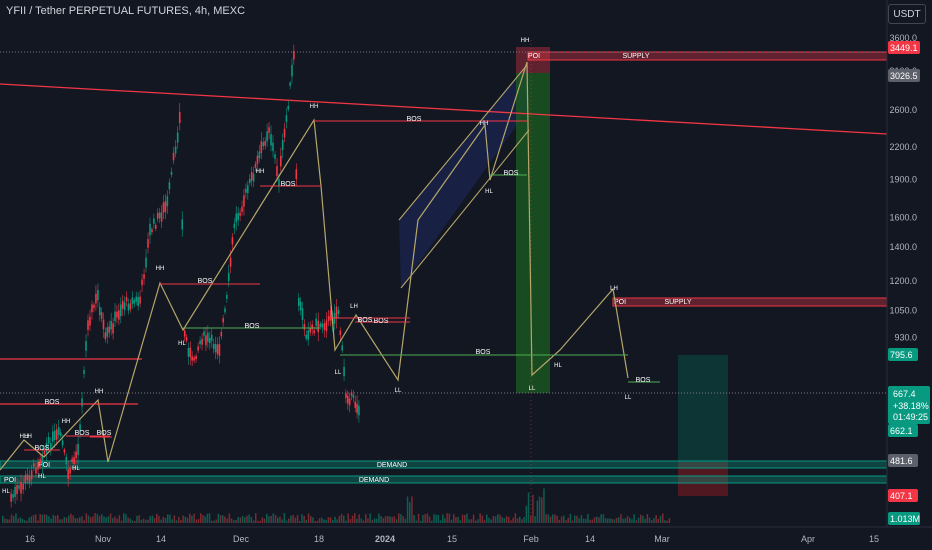  Describe the element at coordinates (903, 247) in the screenshot. I see `price-tick-label: 1400.0` at that location.